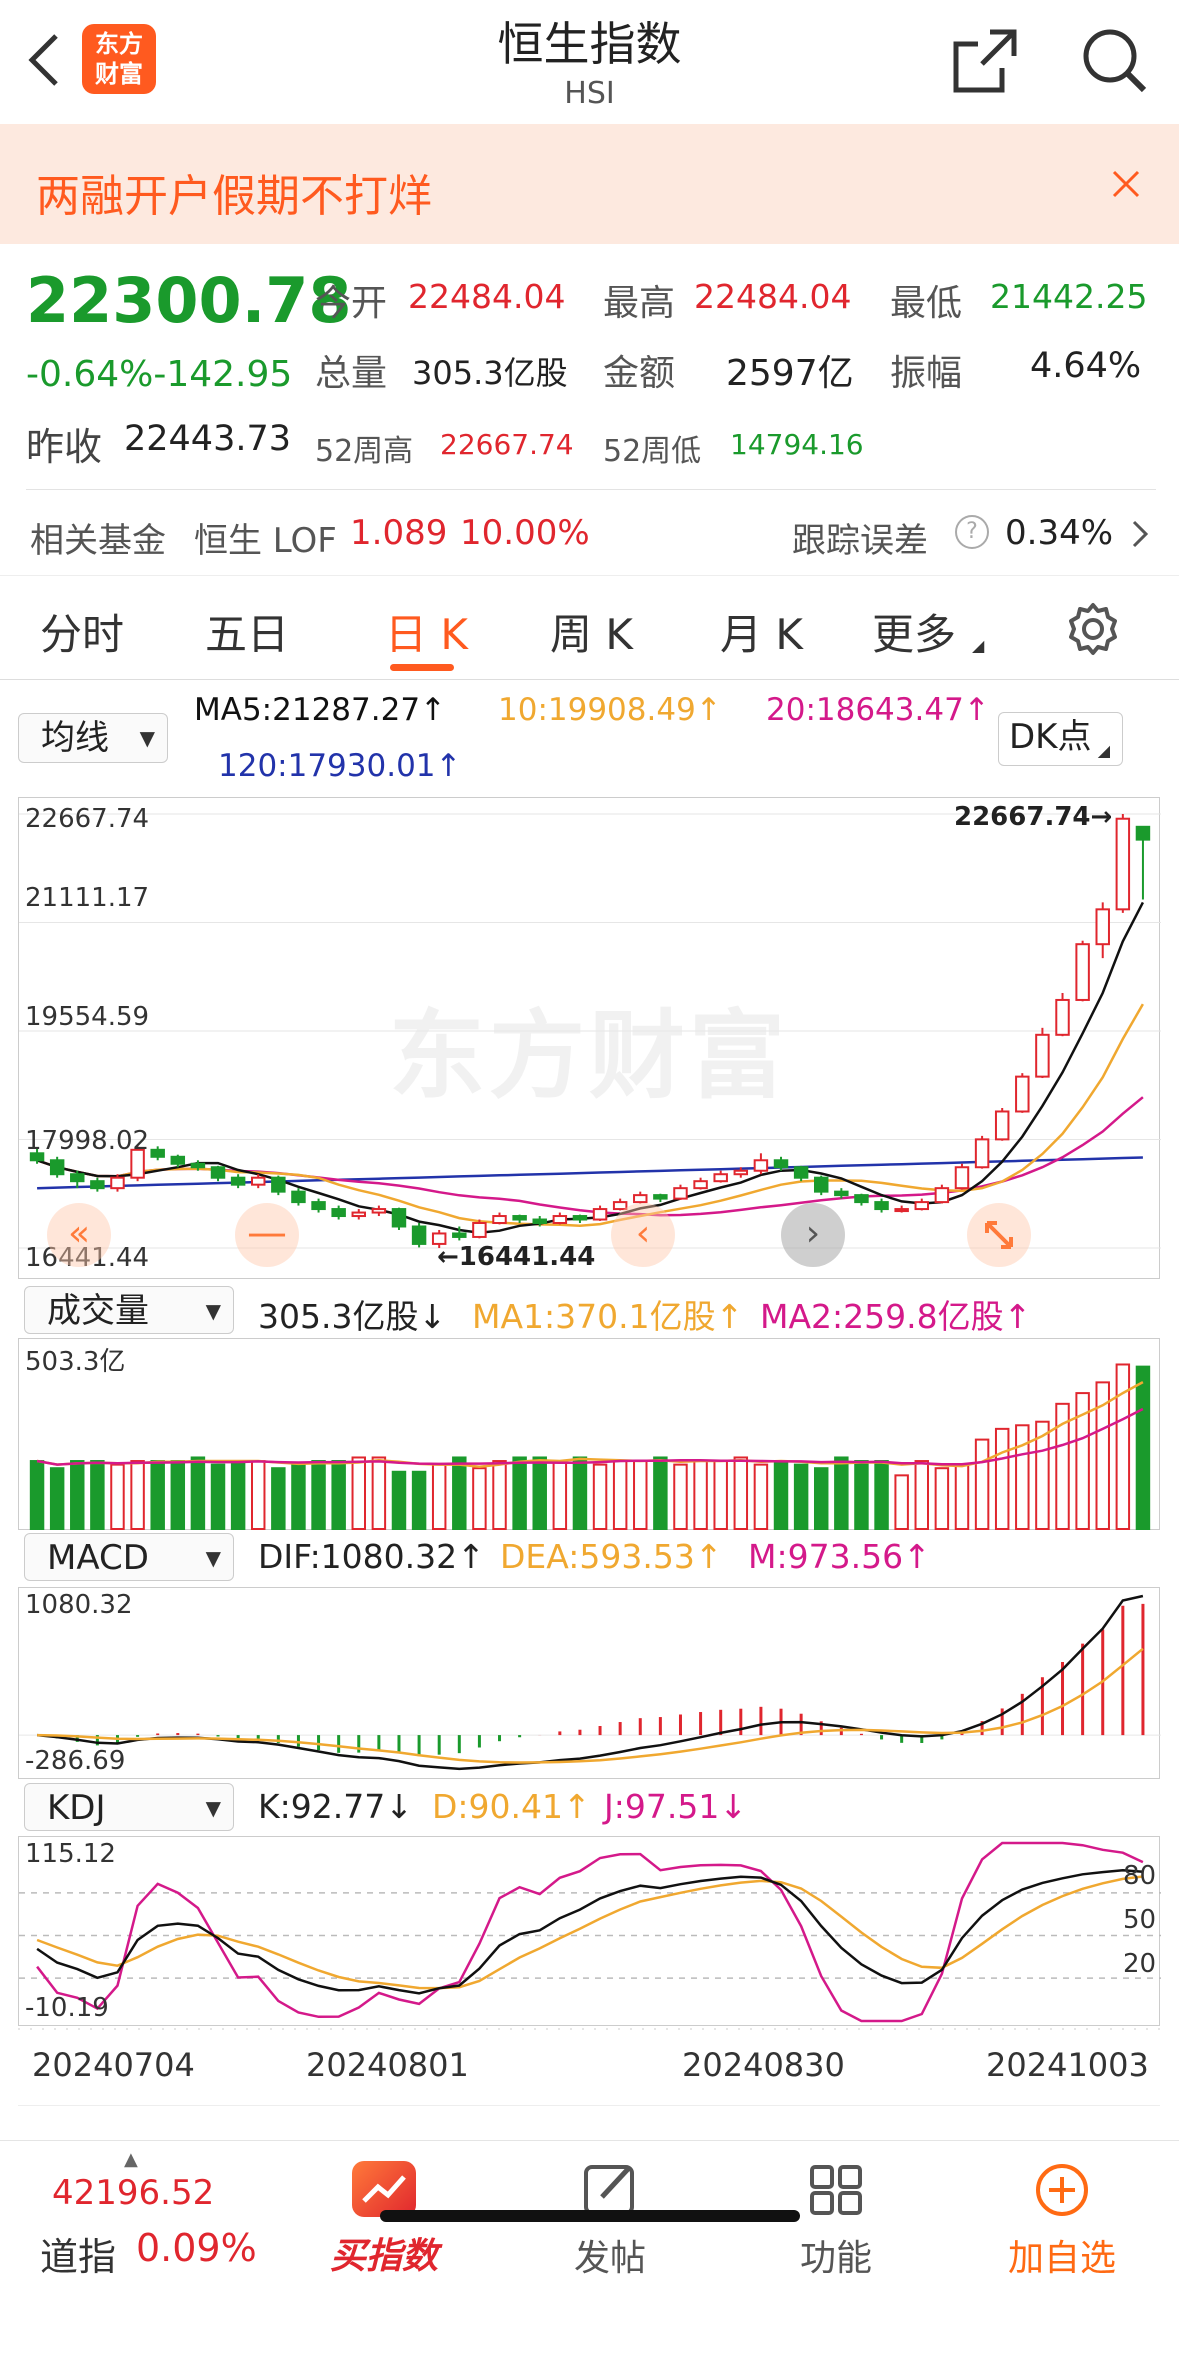  I want to click on help-icon: ?, so click(972, 532).